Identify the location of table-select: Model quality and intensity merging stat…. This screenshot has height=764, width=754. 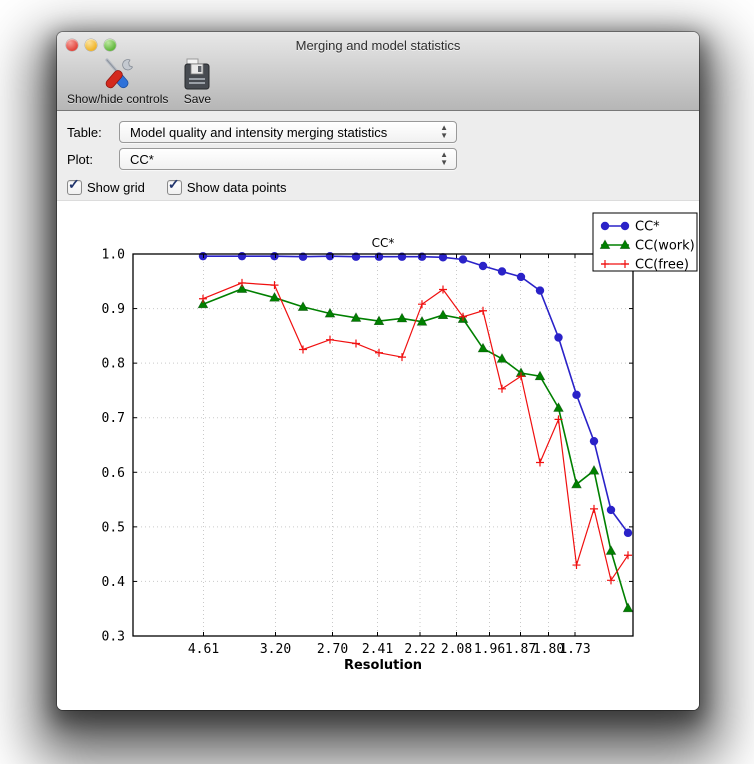
(288, 132).